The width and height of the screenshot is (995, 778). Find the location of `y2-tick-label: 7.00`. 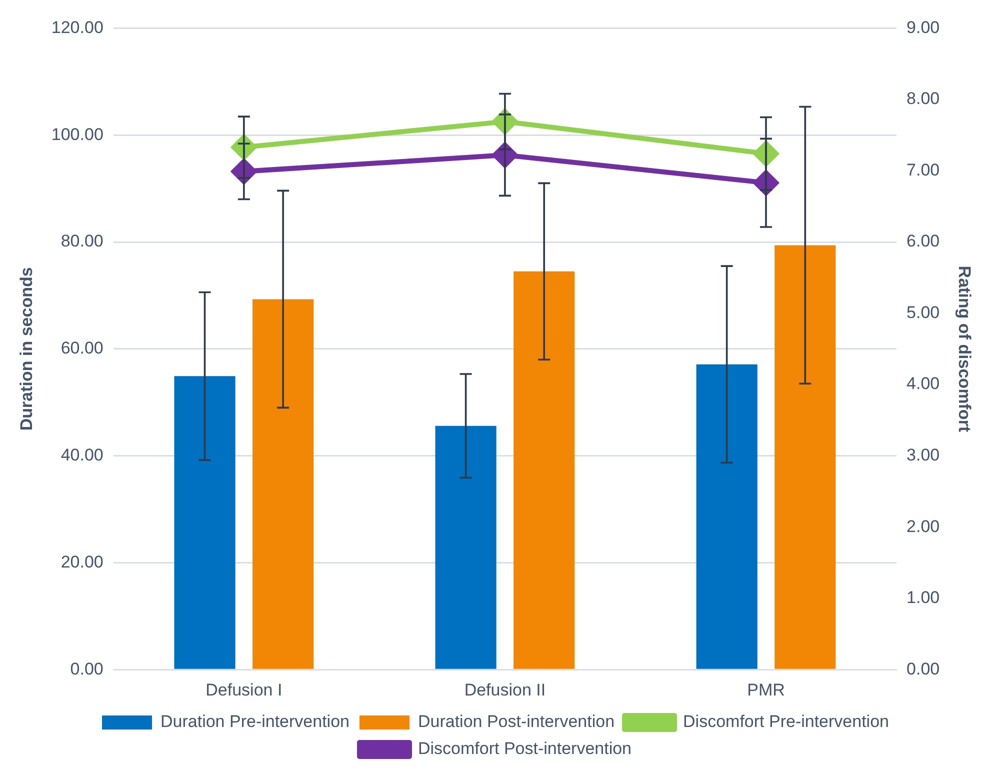

y2-tick-label: 7.00 is located at coordinates (923, 170).